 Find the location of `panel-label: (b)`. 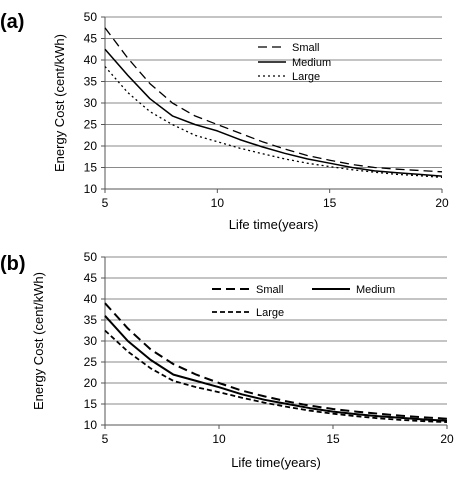

panel-label: (b) is located at coordinates (13, 264).